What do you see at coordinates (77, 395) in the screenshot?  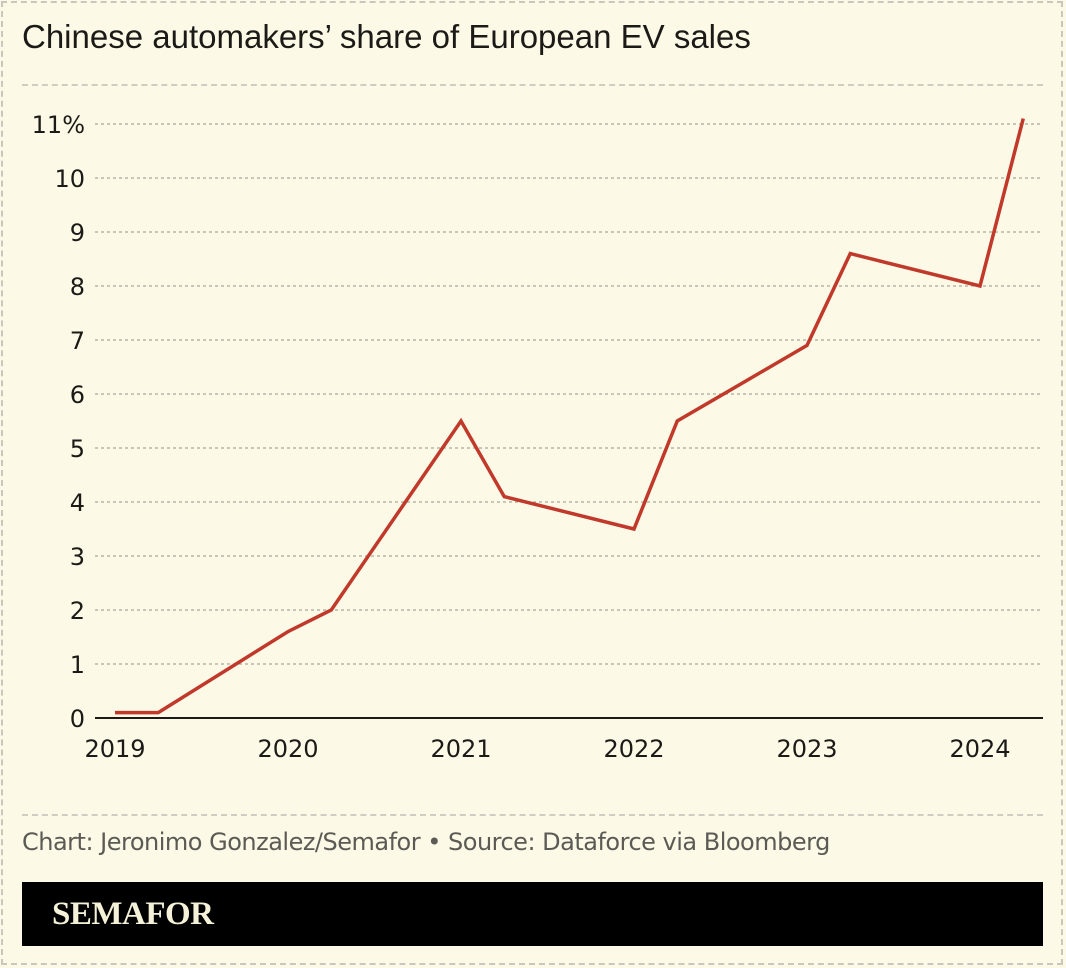 I see `y-tick-label: 6` at bounding box center [77, 395].